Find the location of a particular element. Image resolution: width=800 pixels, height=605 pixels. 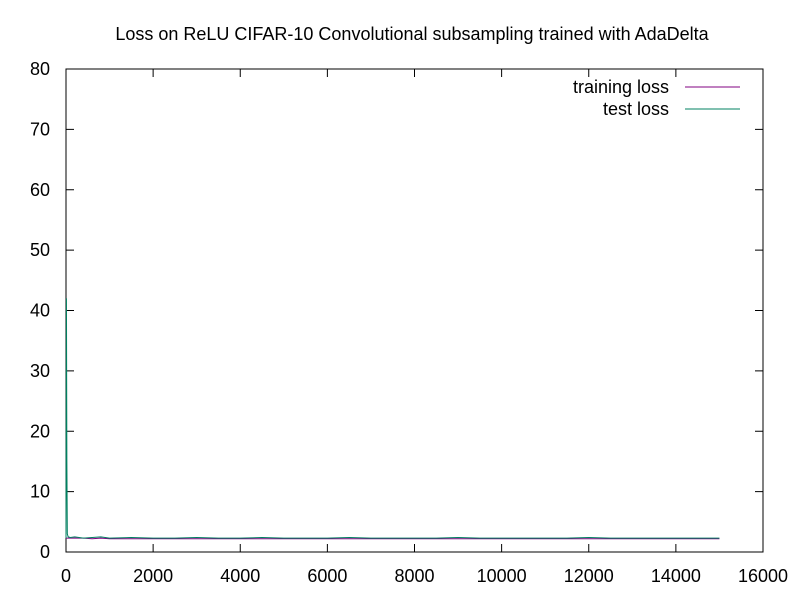

y-tick-label: 0 is located at coordinates (45, 552).